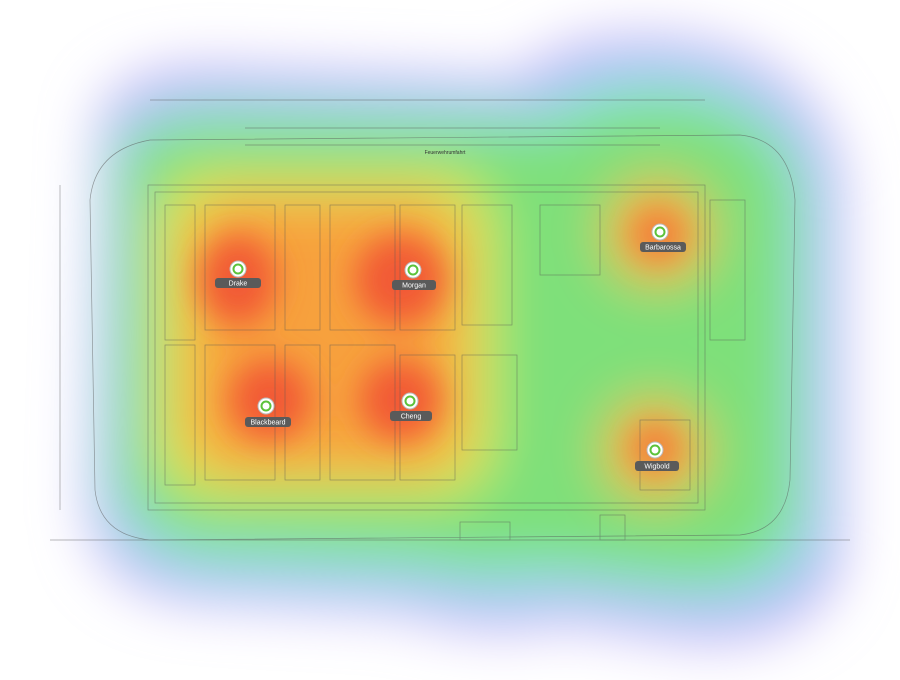  What do you see at coordinates (267, 422) in the screenshot?
I see `ap-label: Blackbeard` at bounding box center [267, 422].